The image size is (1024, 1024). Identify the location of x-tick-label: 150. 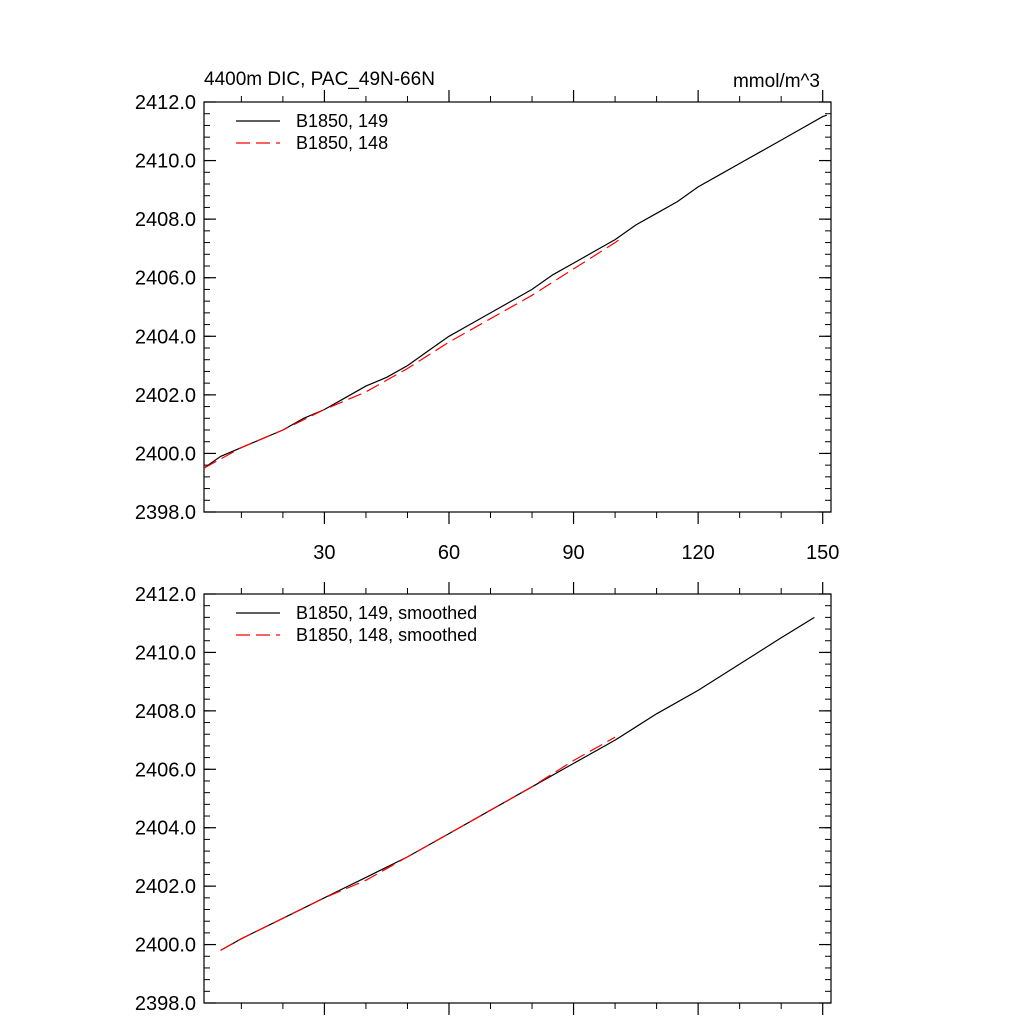
(822, 553).